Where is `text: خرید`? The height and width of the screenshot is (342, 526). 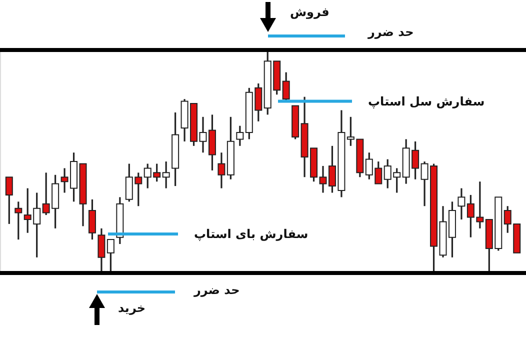
text: خرید is located at coordinates (132, 308).